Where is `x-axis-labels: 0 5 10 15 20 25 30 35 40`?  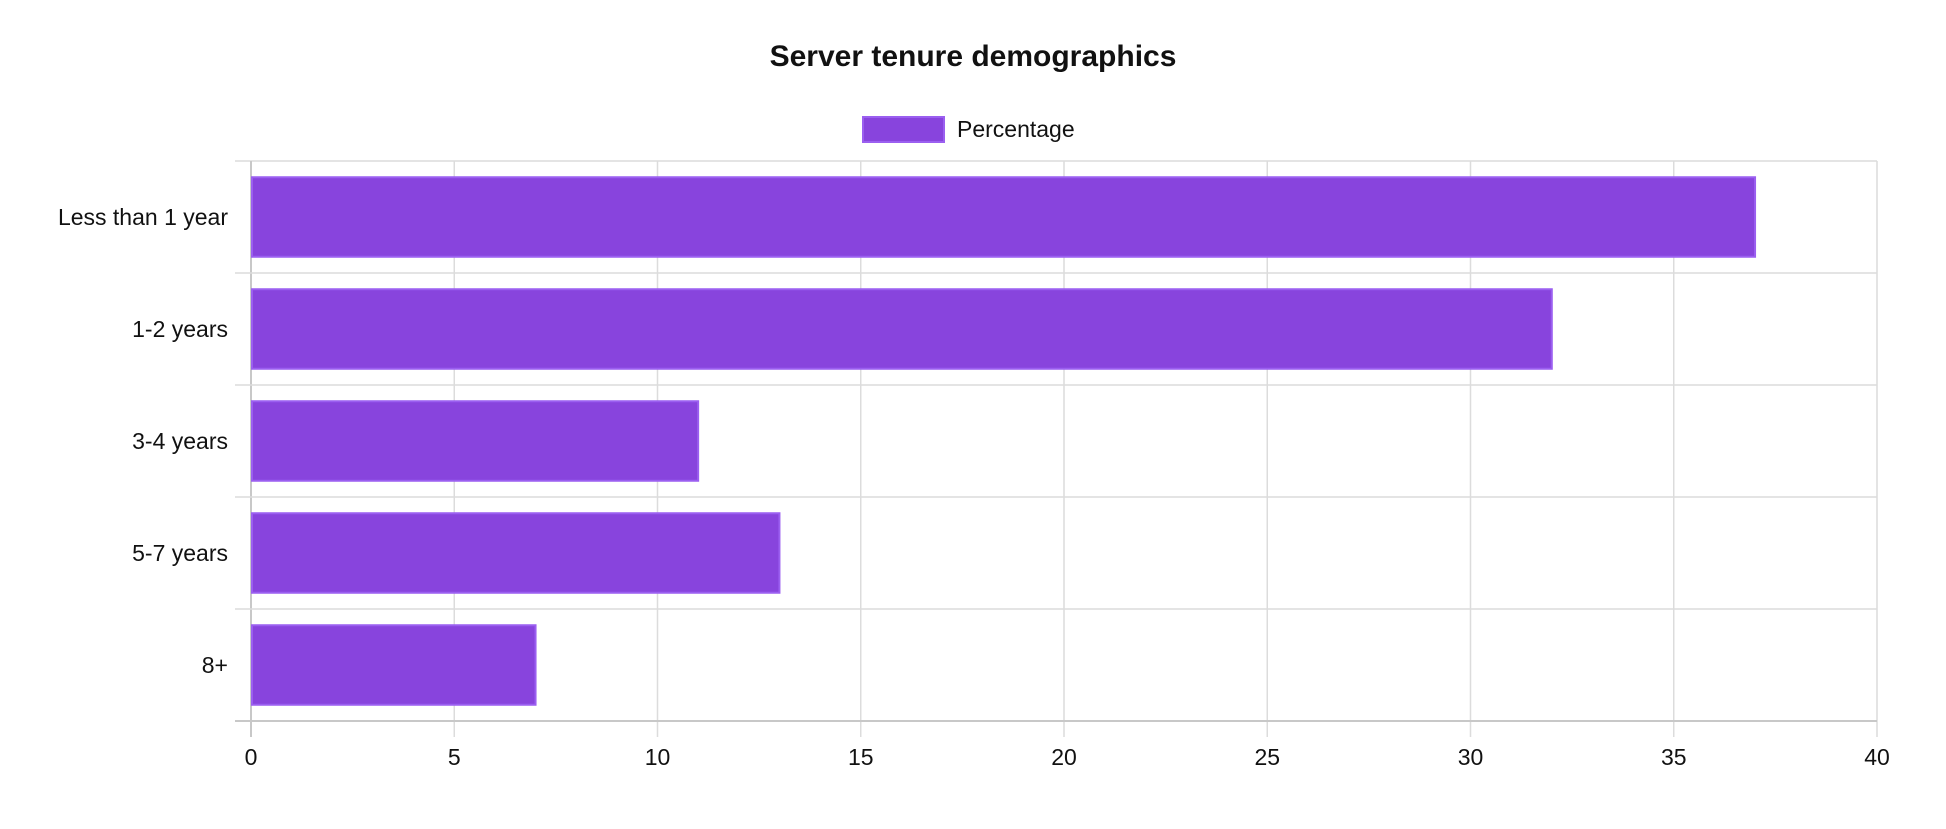 x-axis-labels: 0 5 10 15 20 25 30 35 40 is located at coordinates (1067, 757).